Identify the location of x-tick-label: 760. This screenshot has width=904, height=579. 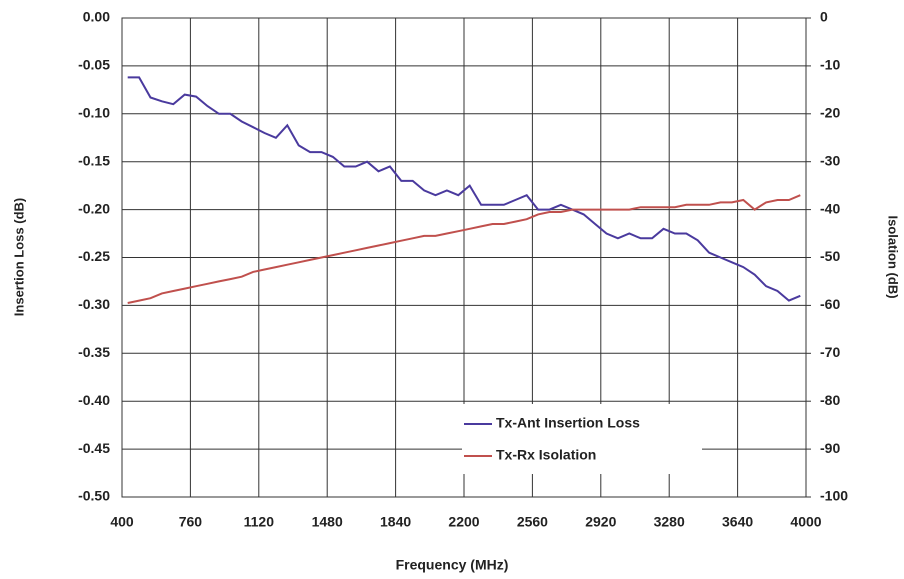
(191, 522).